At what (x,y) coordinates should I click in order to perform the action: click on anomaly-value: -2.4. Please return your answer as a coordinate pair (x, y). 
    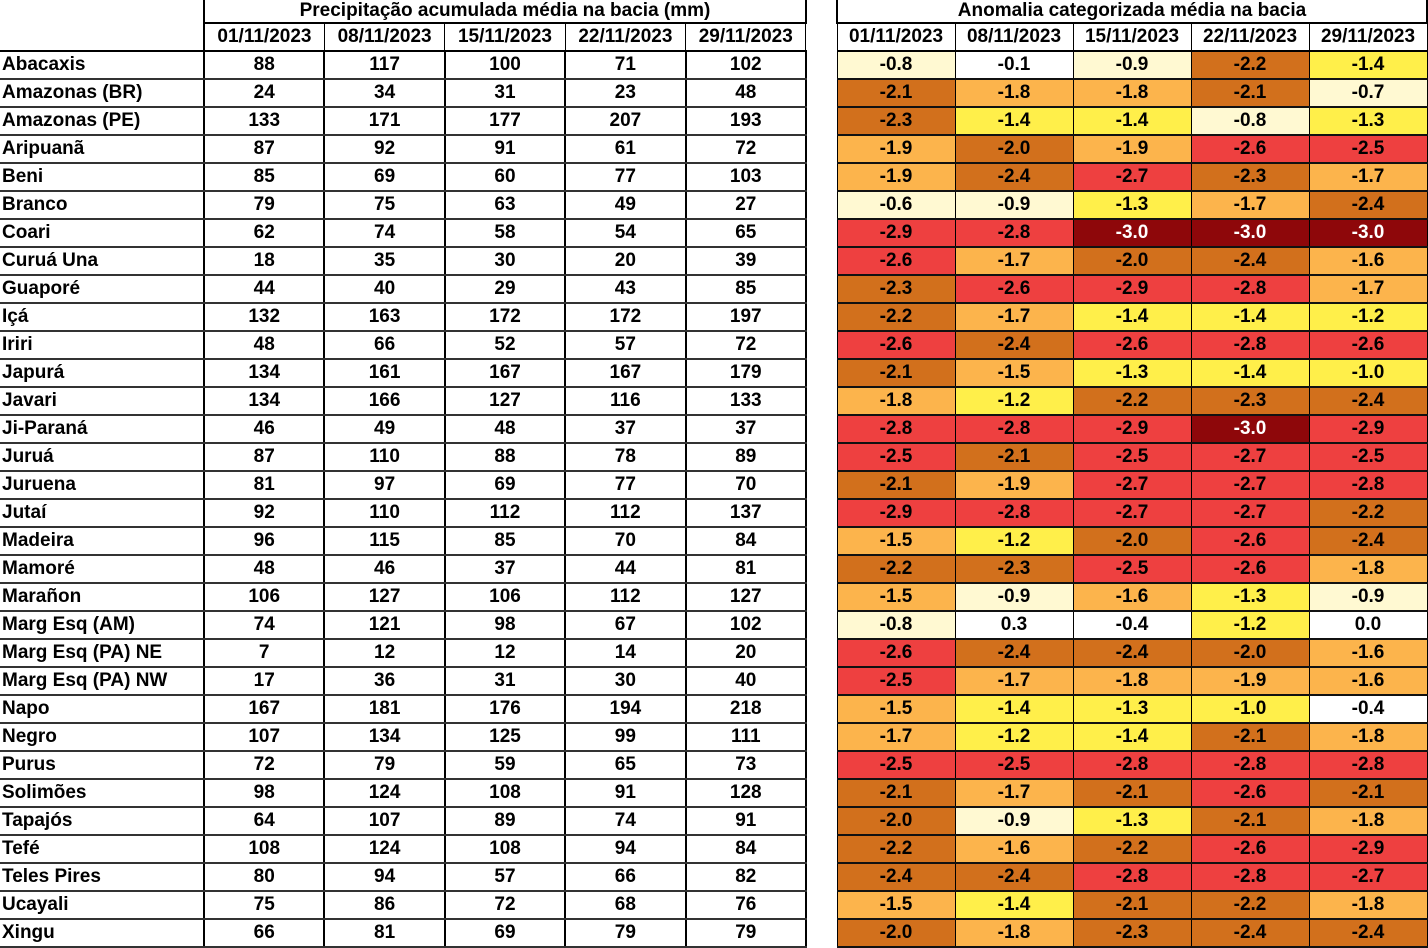
    Looking at the image, I should click on (1014, 653).